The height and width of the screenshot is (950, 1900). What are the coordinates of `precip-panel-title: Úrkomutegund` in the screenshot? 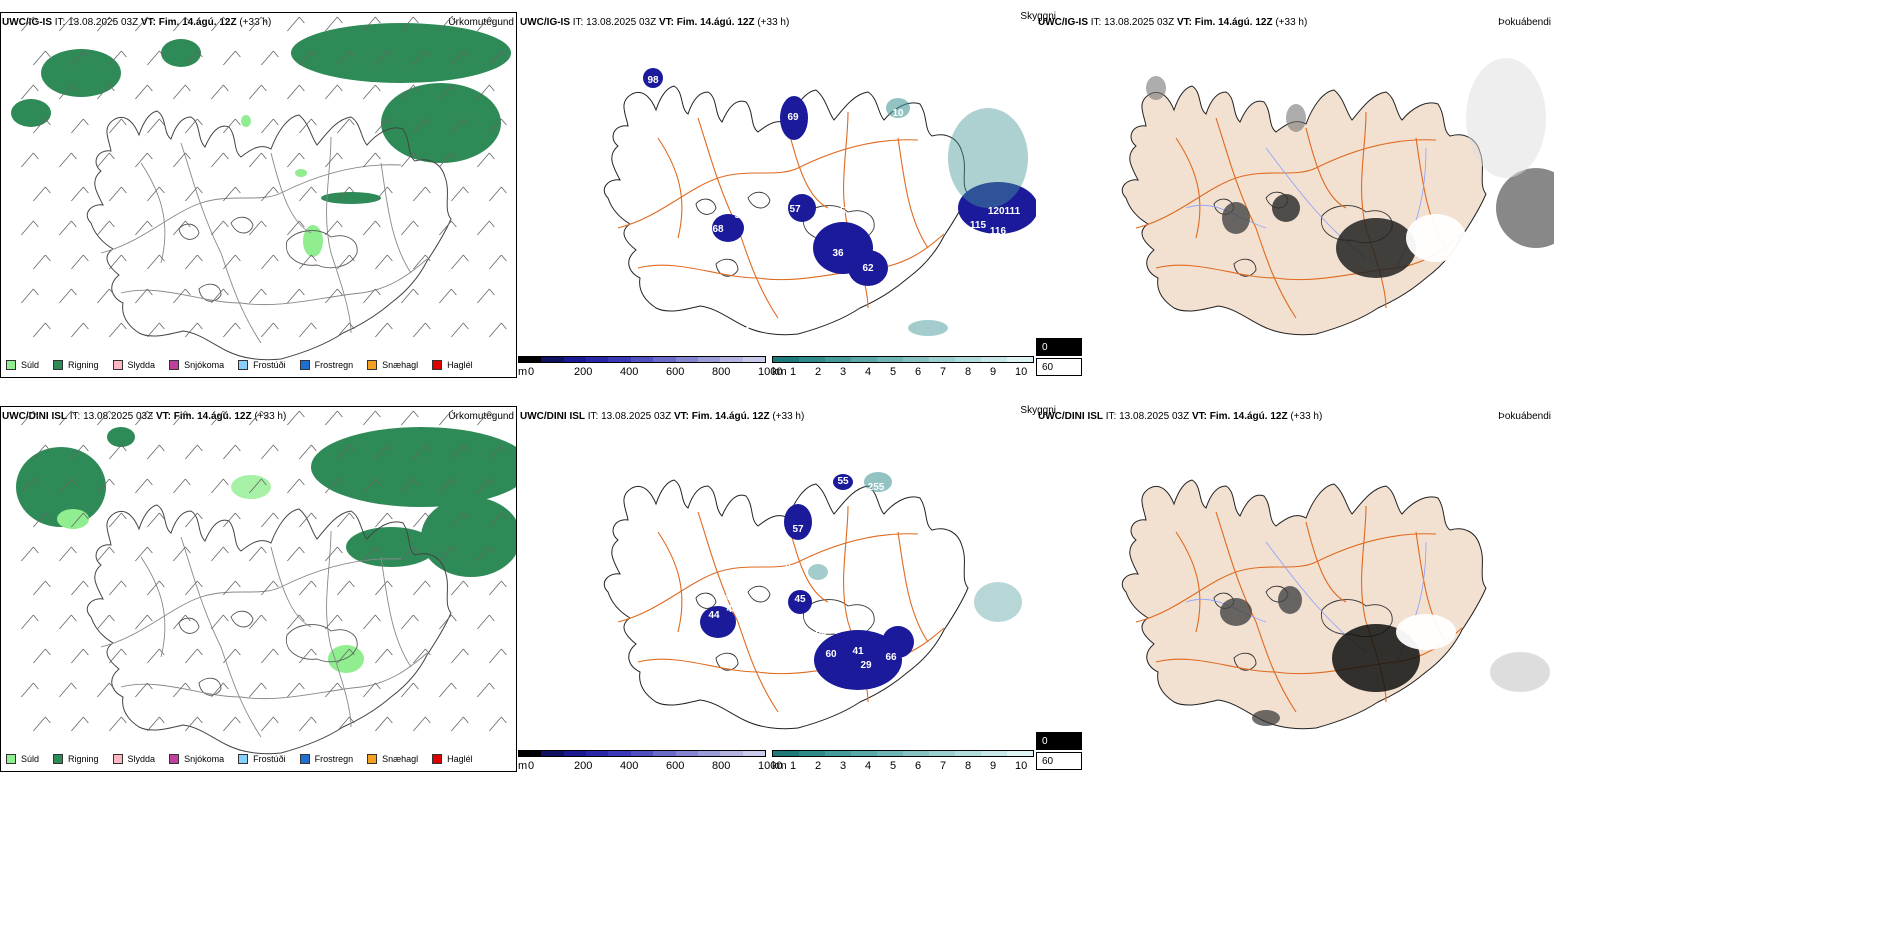 It's located at (481, 22).